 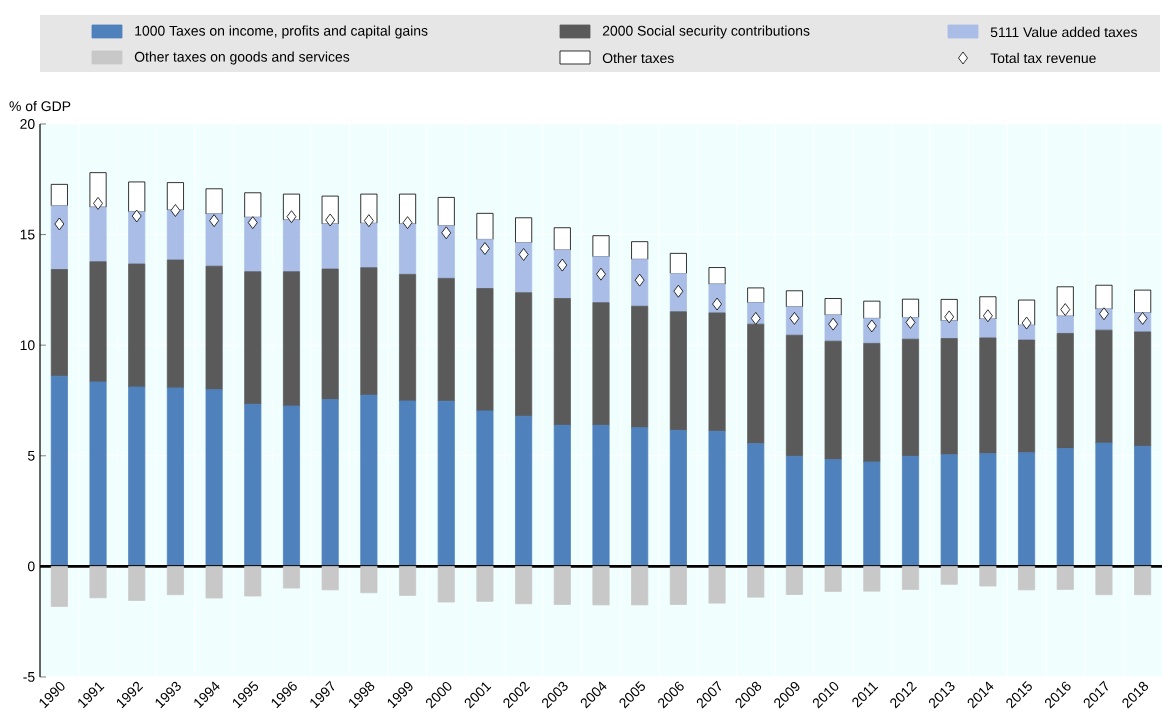 I want to click on y-tick-label: 0, so click(x=31, y=566).